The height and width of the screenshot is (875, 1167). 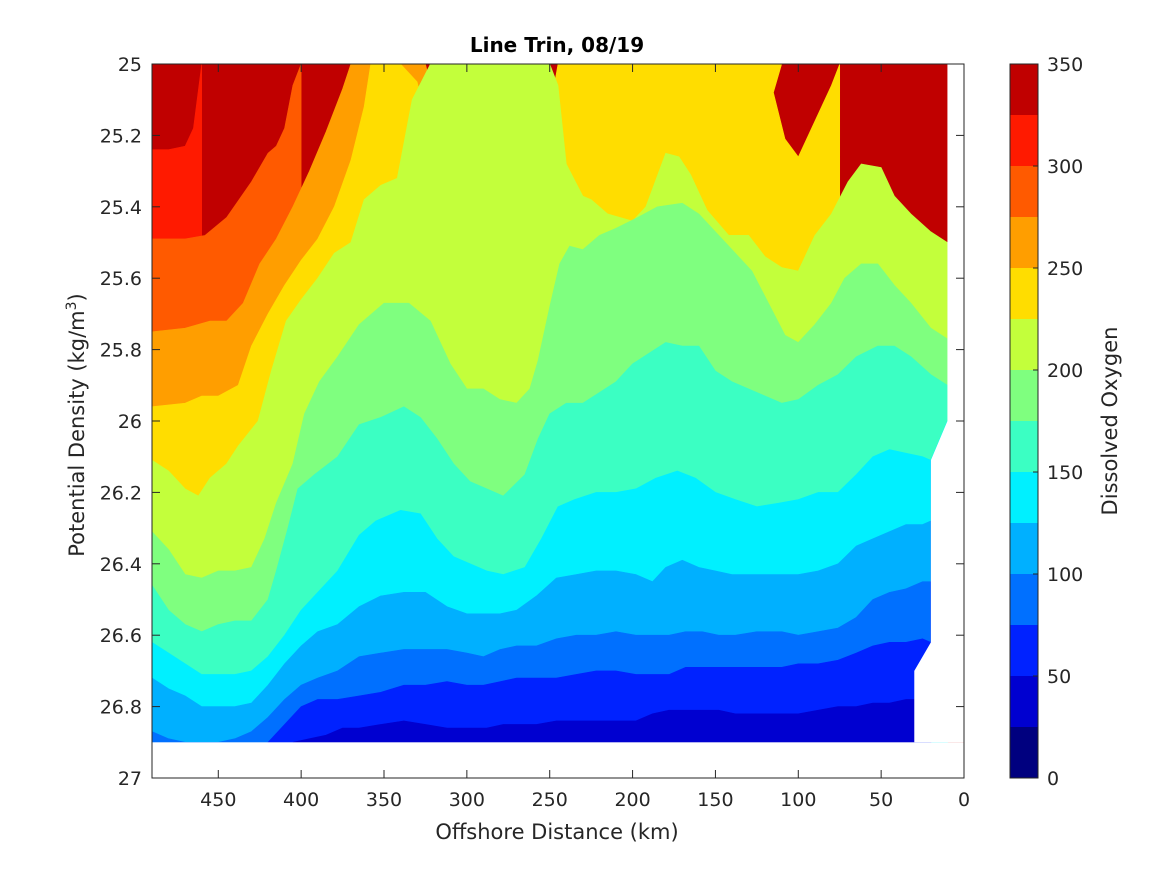 I want to click on colorbar-label: Dissolved Oxygen, so click(x=1110, y=421).